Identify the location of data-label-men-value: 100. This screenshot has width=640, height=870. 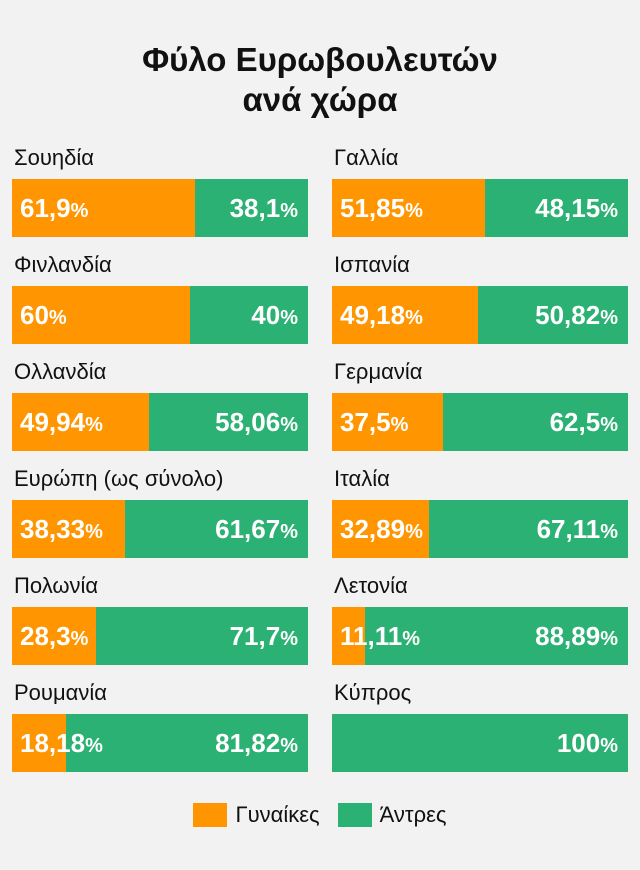
(578, 743).